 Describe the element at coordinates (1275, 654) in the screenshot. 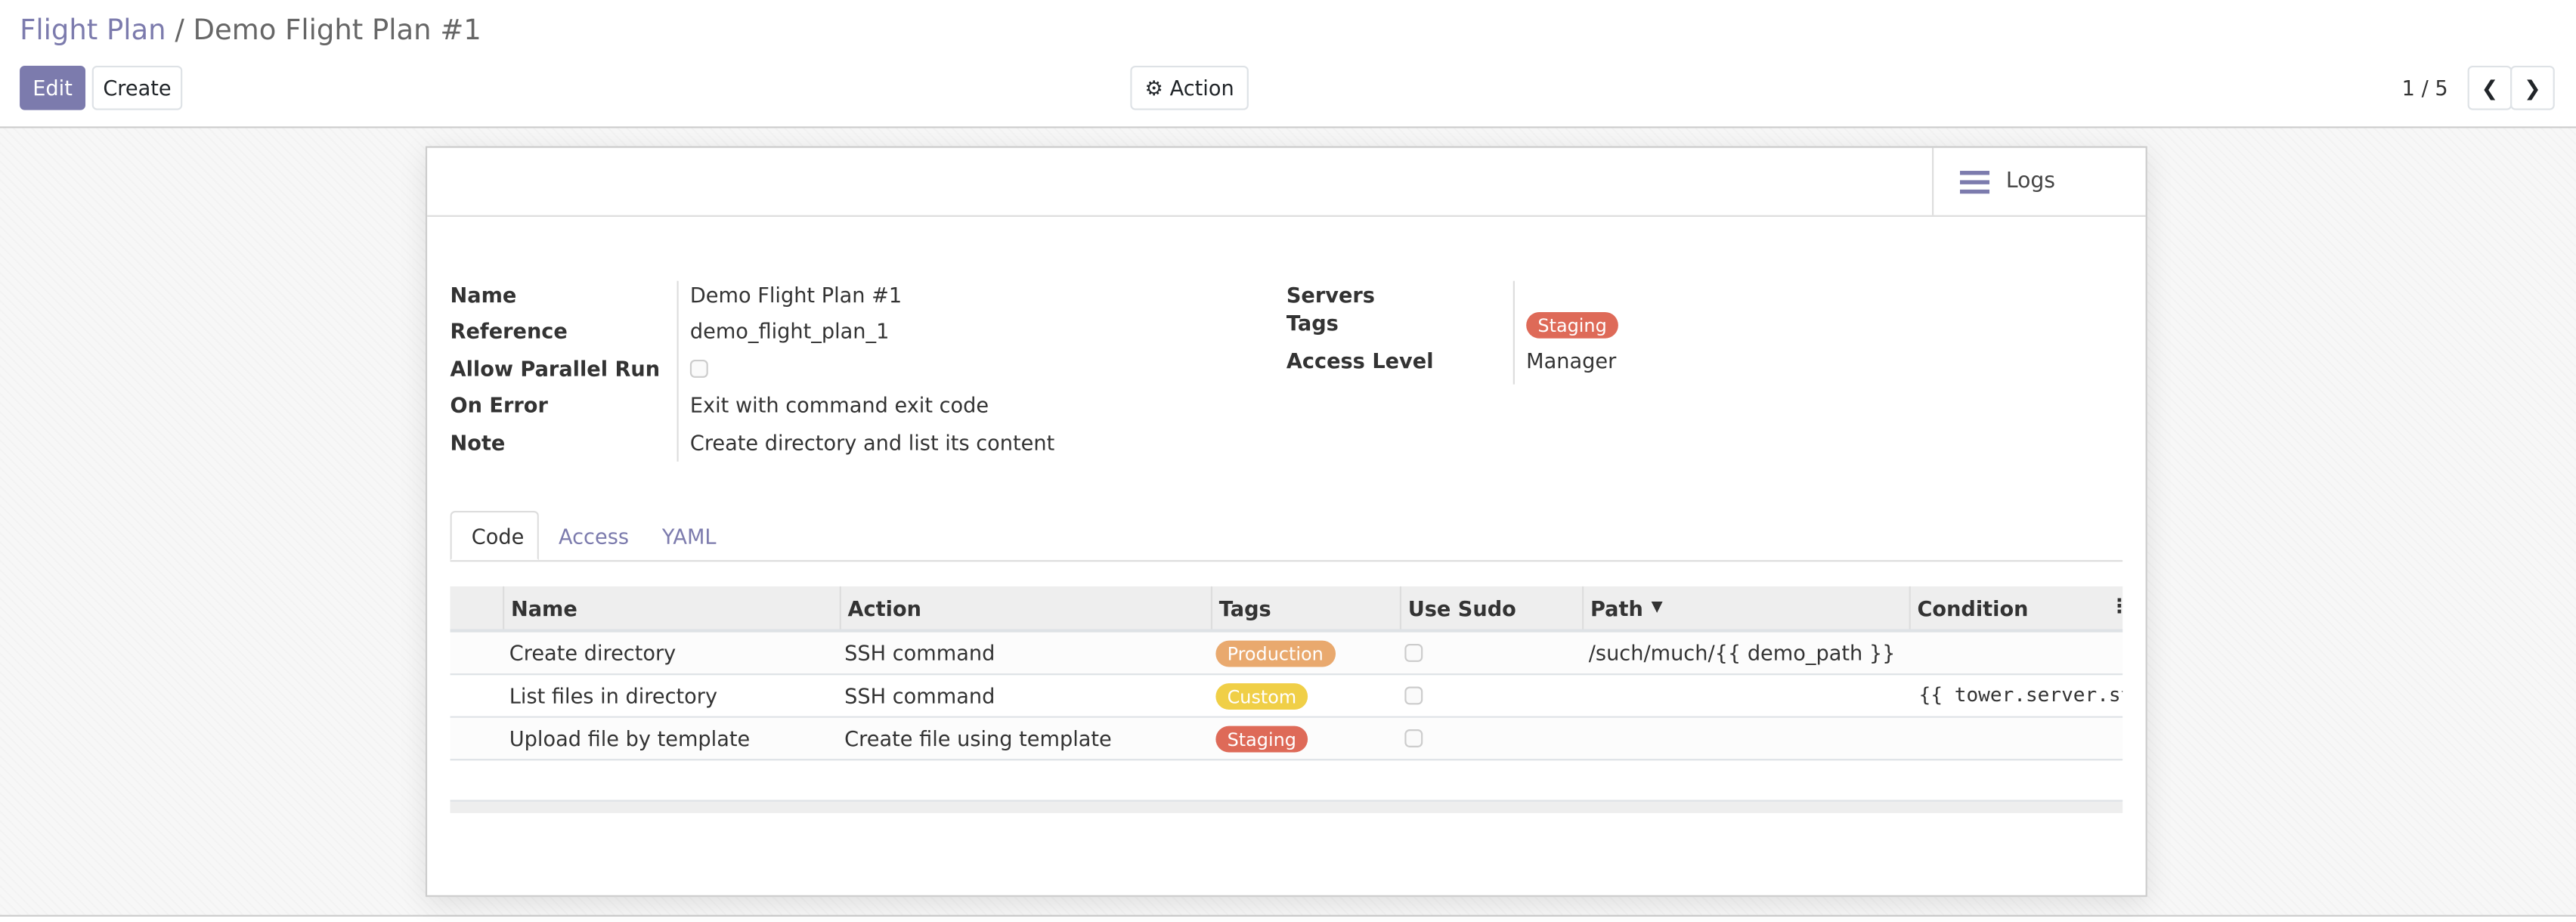

I see `tag-production: Production` at that location.